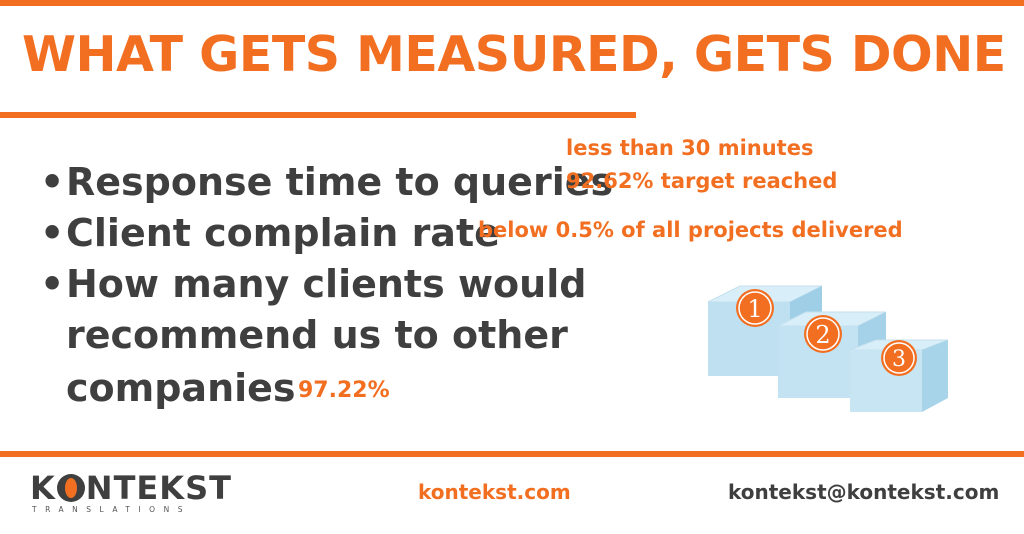  What do you see at coordinates (326, 284) in the screenshot?
I see `bullet-text: How many clients would` at bounding box center [326, 284].